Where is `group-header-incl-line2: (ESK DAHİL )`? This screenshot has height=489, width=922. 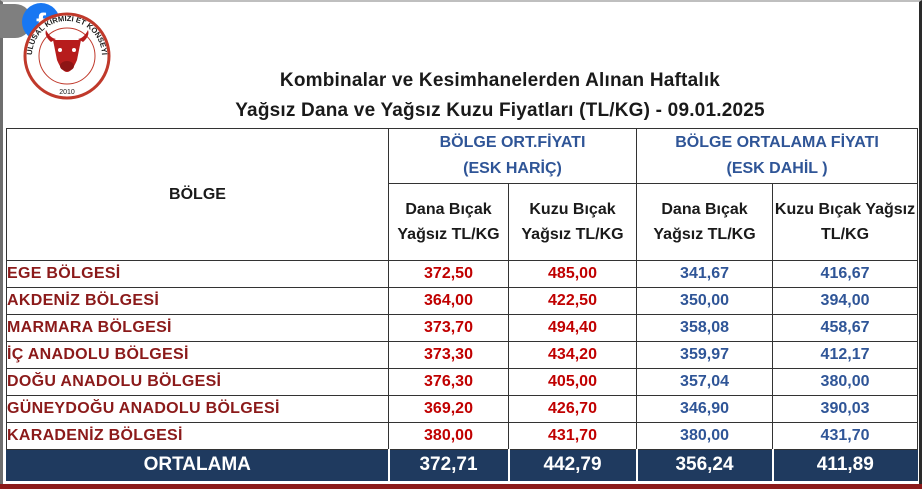 group-header-incl-line2: (ESK DAHİL ) is located at coordinates (777, 168).